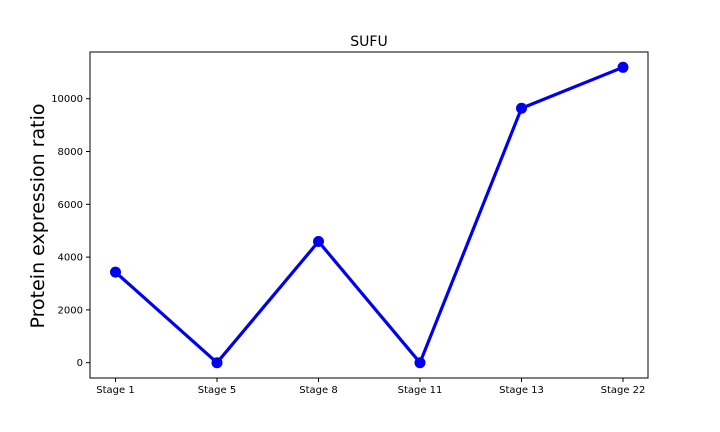 Image resolution: width=720 pixels, height=432 pixels. What do you see at coordinates (420, 390) in the screenshot?
I see `x-tick-label: Stage 11` at bounding box center [420, 390].